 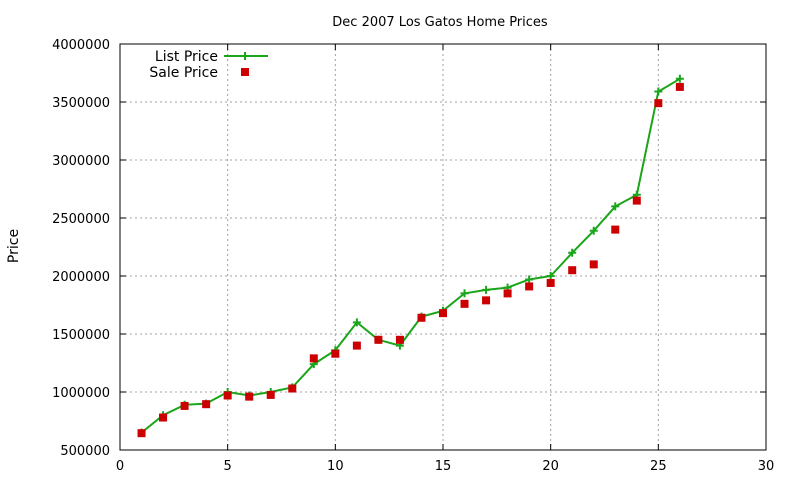 I want to click on y-tick-label: 2000000, so click(x=81, y=277).